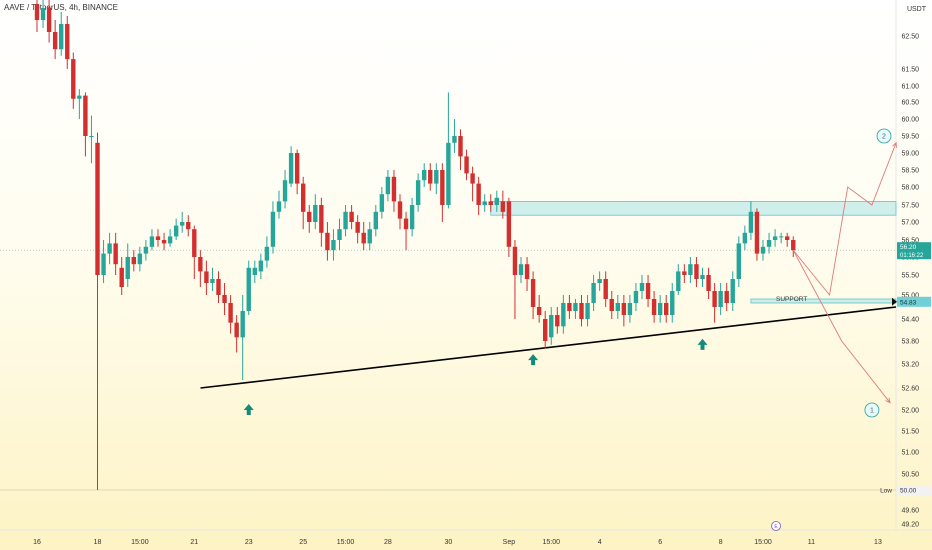 This screenshot has width=932, height=550. Describe the element at coordinates (194, 542) in the screenshot. I see `x-tick-label: 21` at that location.